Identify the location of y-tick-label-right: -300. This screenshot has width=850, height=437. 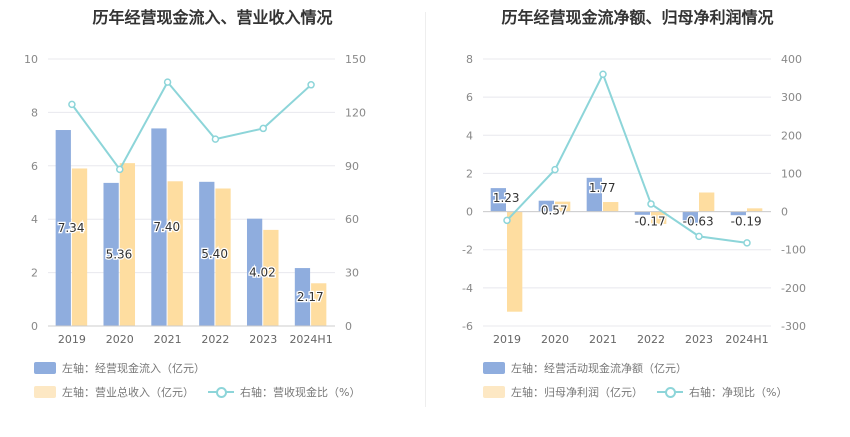
(793, 326).